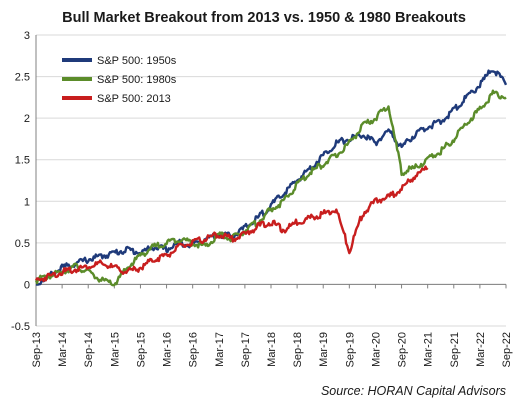 The width and height of the screenshot is (517, 405). Describe the element at coordinates (481, 349) in the screenshot. I see `x-tick-label: Mar-22` at that location.